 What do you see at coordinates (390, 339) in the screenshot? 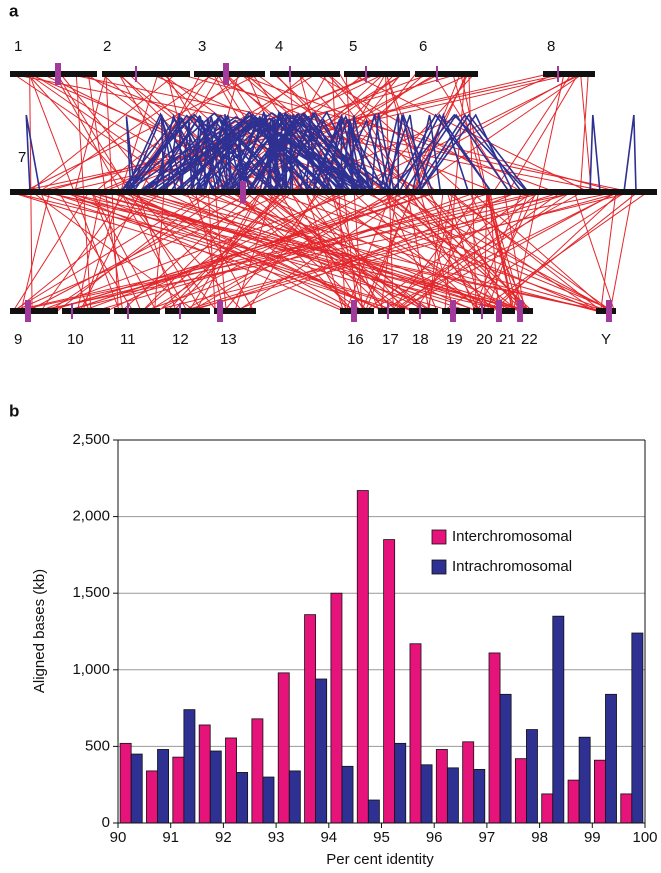
I see `chromosome-label: 17` at bounding box center [390, 339].